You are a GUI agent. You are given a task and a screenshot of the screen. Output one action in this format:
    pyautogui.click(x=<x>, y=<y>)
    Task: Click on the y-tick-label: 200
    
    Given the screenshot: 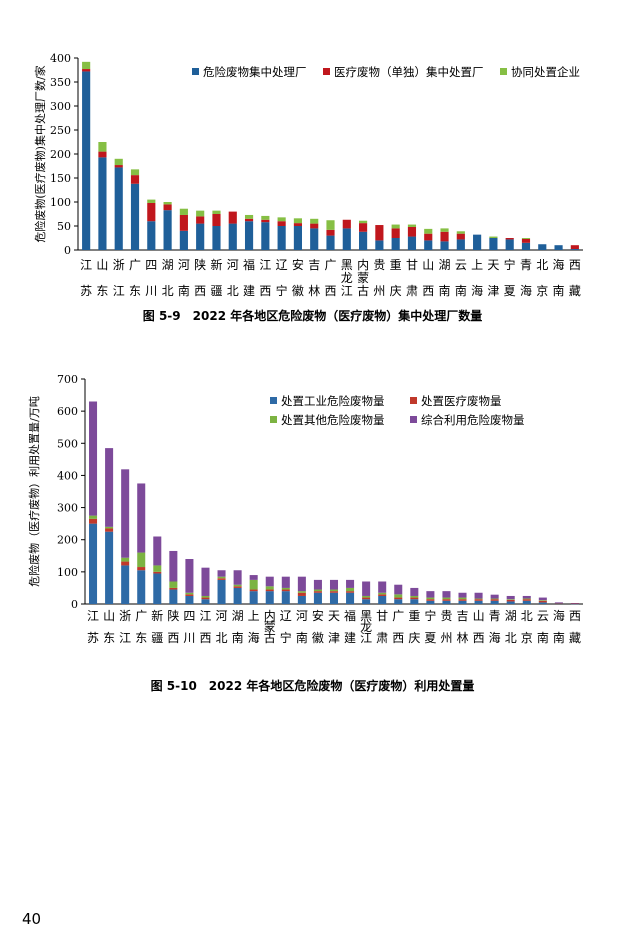 What is the action you would take?
    pyautogui.click(x=60, y=154)
    